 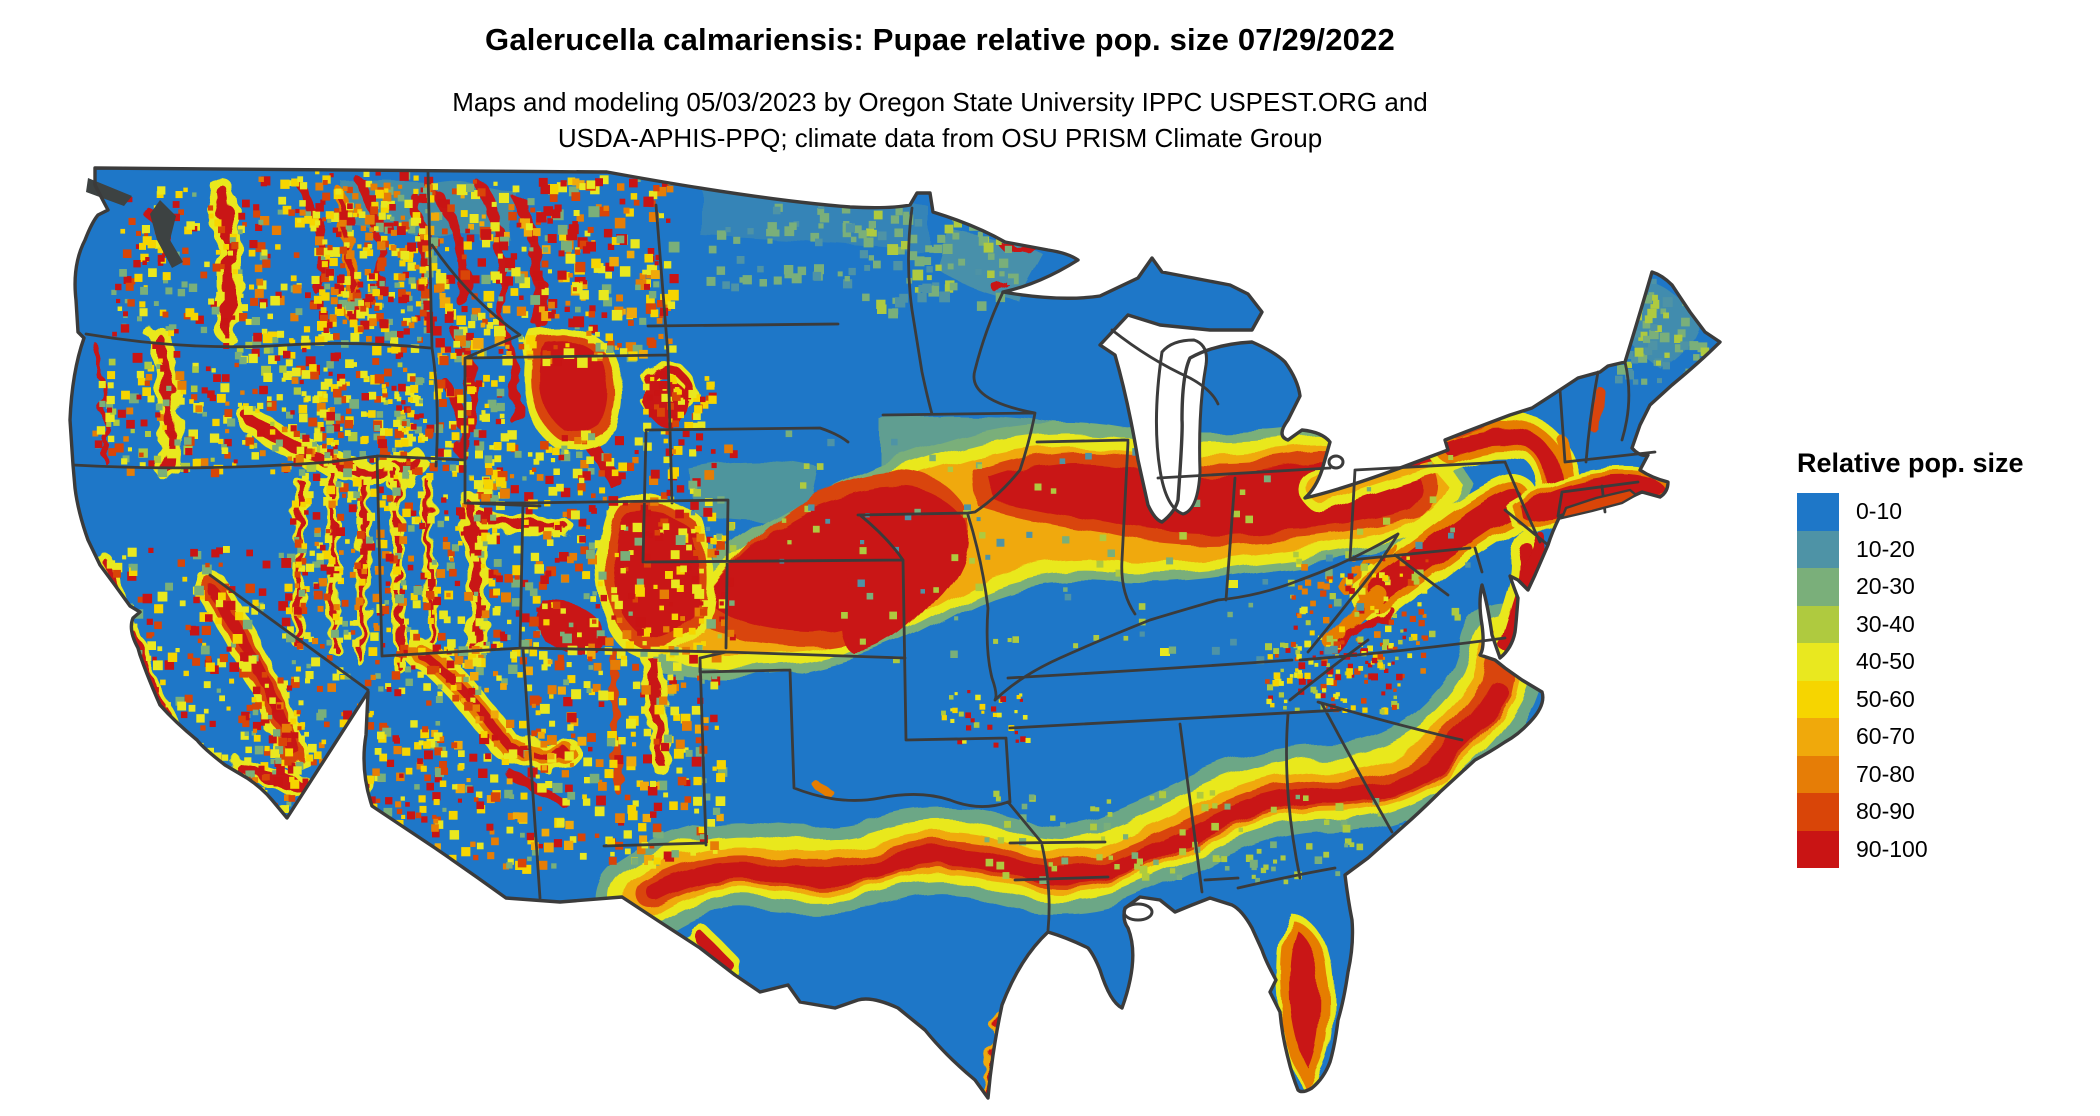 I want to click on legend-row: 30-40, so click(x=1947, y=624).